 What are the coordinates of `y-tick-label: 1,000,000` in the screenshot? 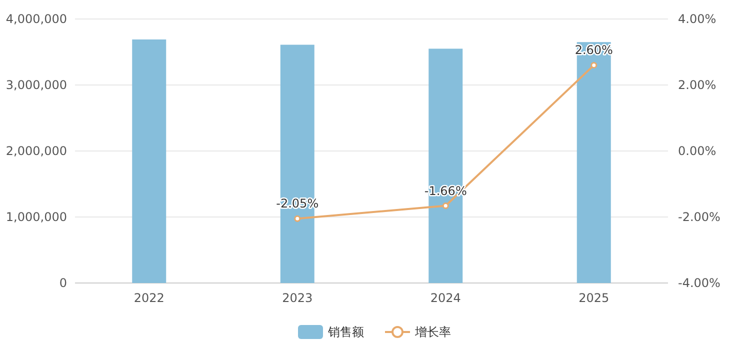 It's located at (36, 217).